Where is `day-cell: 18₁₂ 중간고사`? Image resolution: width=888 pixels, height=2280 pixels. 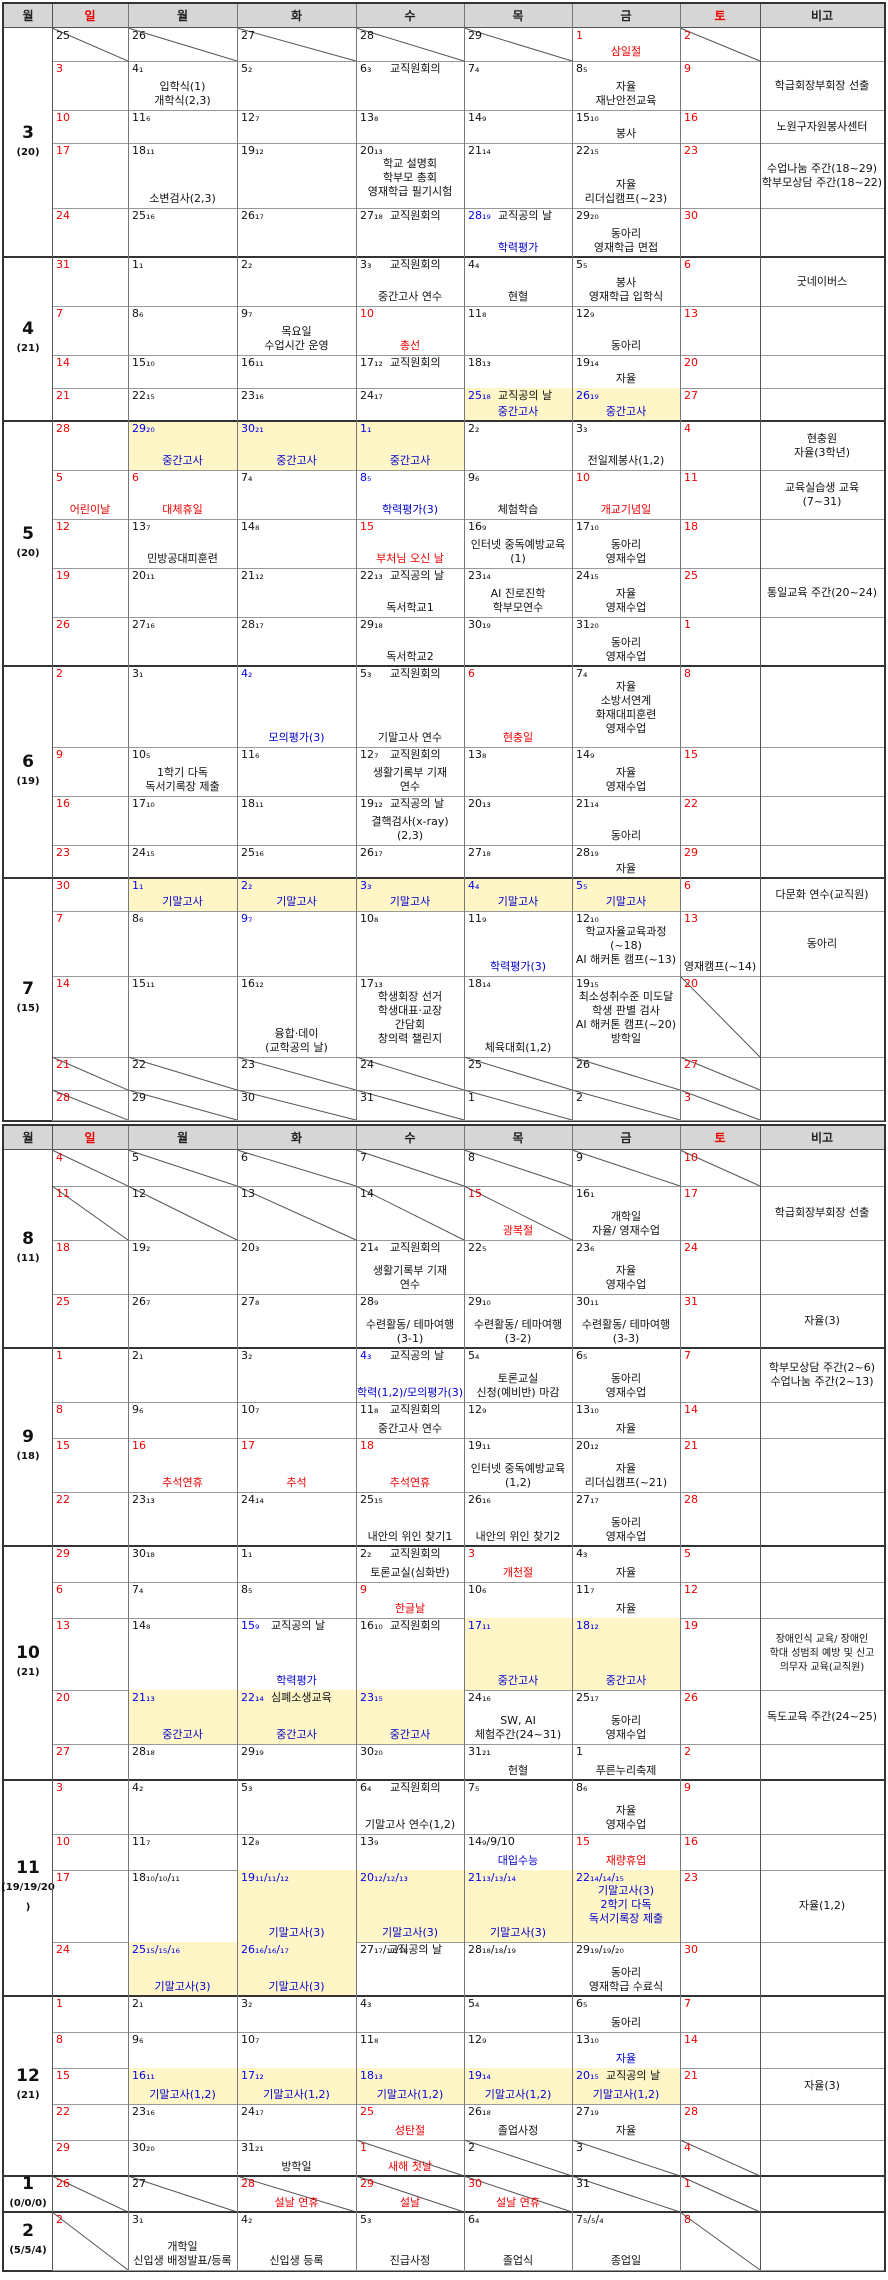
day-cell: 18₁₂ 중간고사 is located at coordinates (626, 1654).